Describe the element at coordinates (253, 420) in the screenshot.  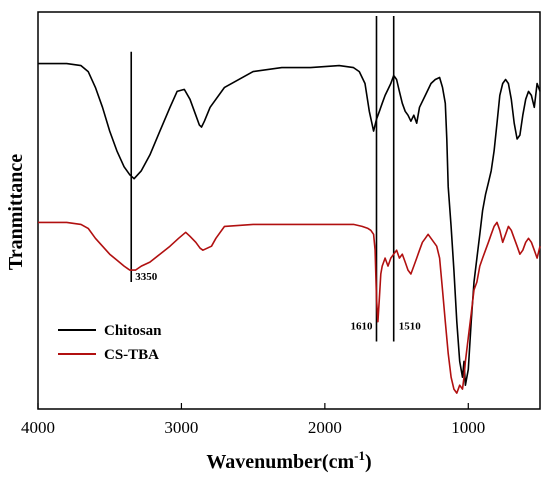
I see `x-axis-ticks: 4000 3000 2000 1000` at that location.